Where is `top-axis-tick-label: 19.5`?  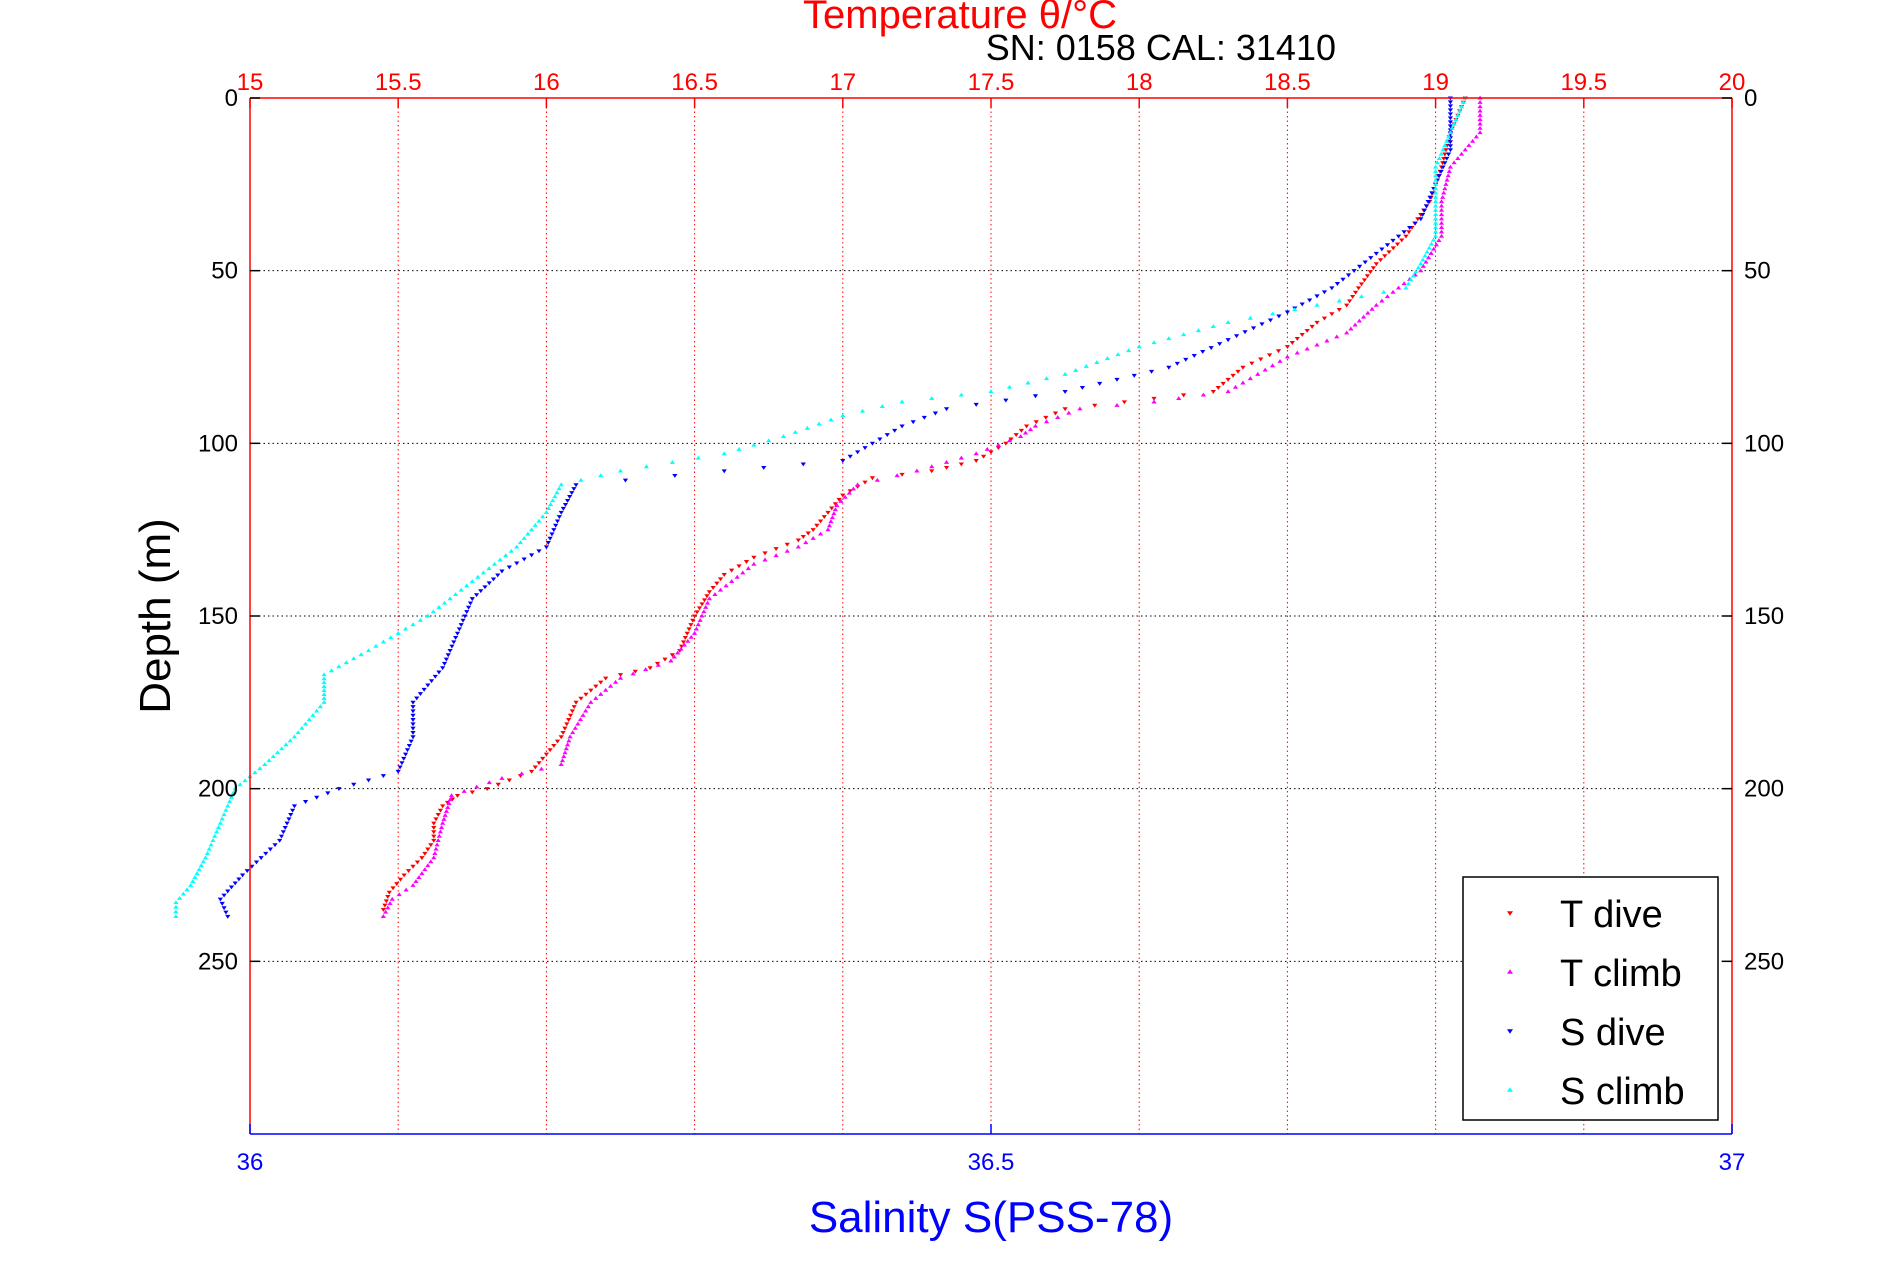 top-axis-tick-label: 19.5 is located at coordinates (1583, 82).